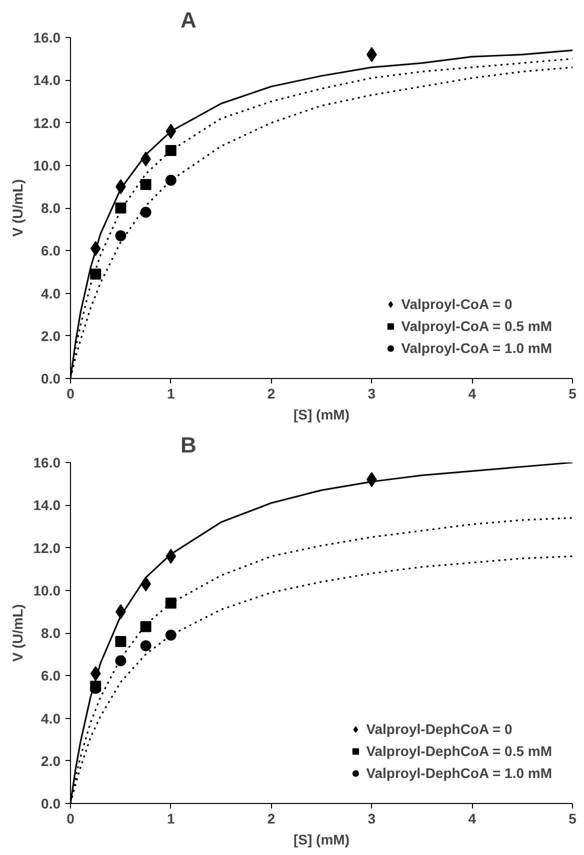 The width and height of the screenshot is (584, 855). Describe the element at coordinates (459, 751) in the screenshot. I see `legend-label: Valproyl-DephCoA = 0.5 mM` at that location.